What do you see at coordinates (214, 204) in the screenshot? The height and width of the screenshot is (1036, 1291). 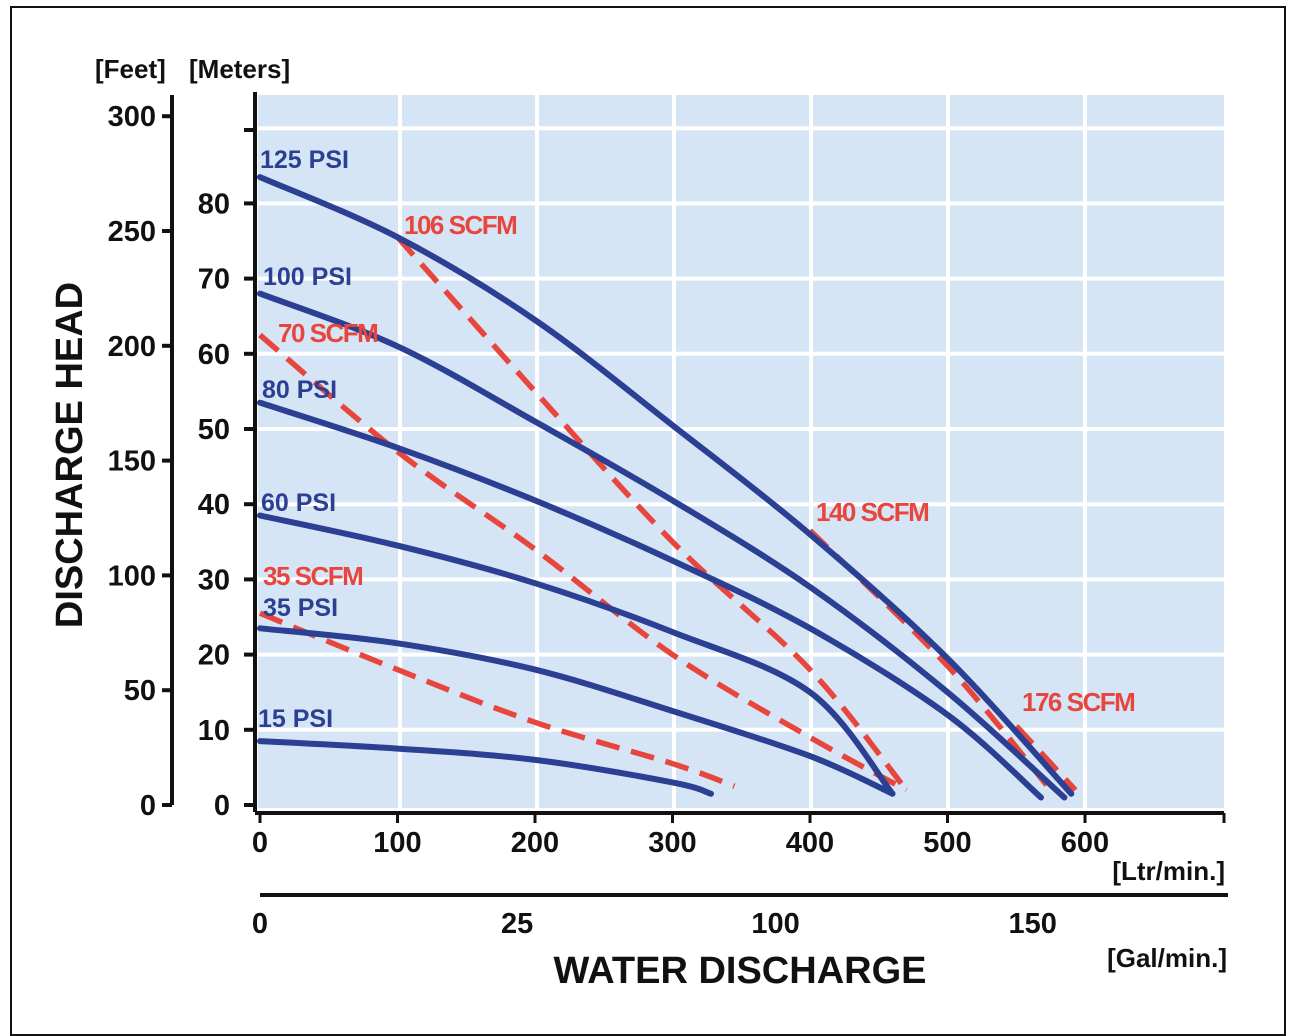 I see `y-meters-tick-label: 80` at bounding box center [214, 204].